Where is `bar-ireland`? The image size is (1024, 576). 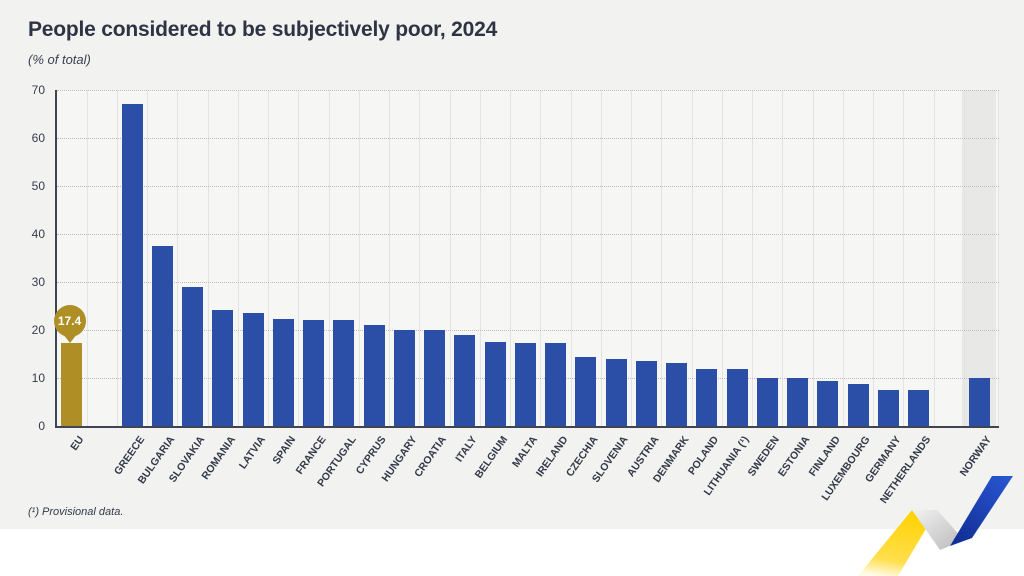
bar-ireland is located at coordinates (555, 384).